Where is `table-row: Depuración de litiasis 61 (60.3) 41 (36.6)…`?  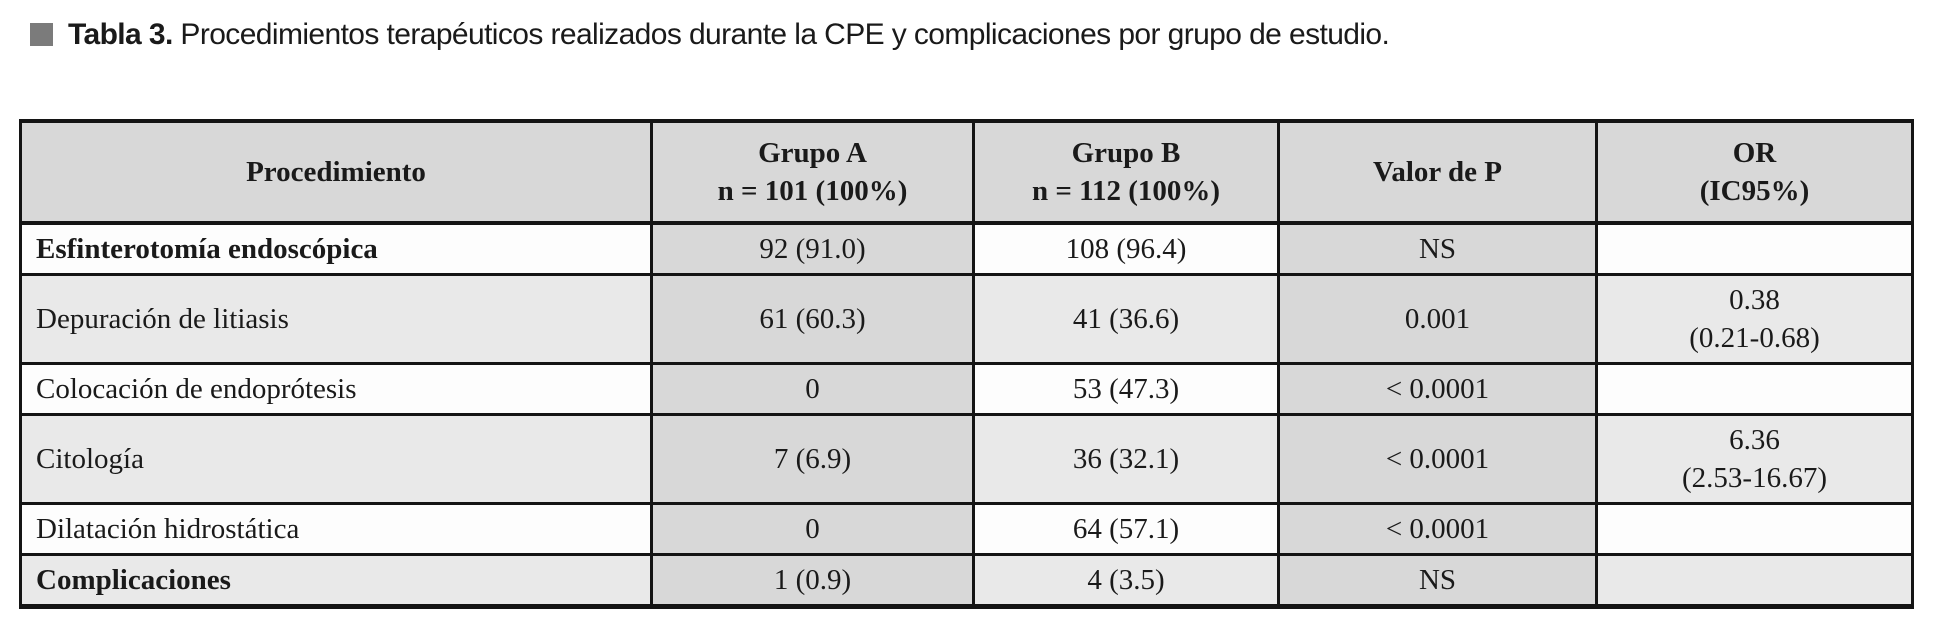
table-row: Depuración de litiasis 61 (60.3) 41 (36.6)… is located at coordinates (966, 319).